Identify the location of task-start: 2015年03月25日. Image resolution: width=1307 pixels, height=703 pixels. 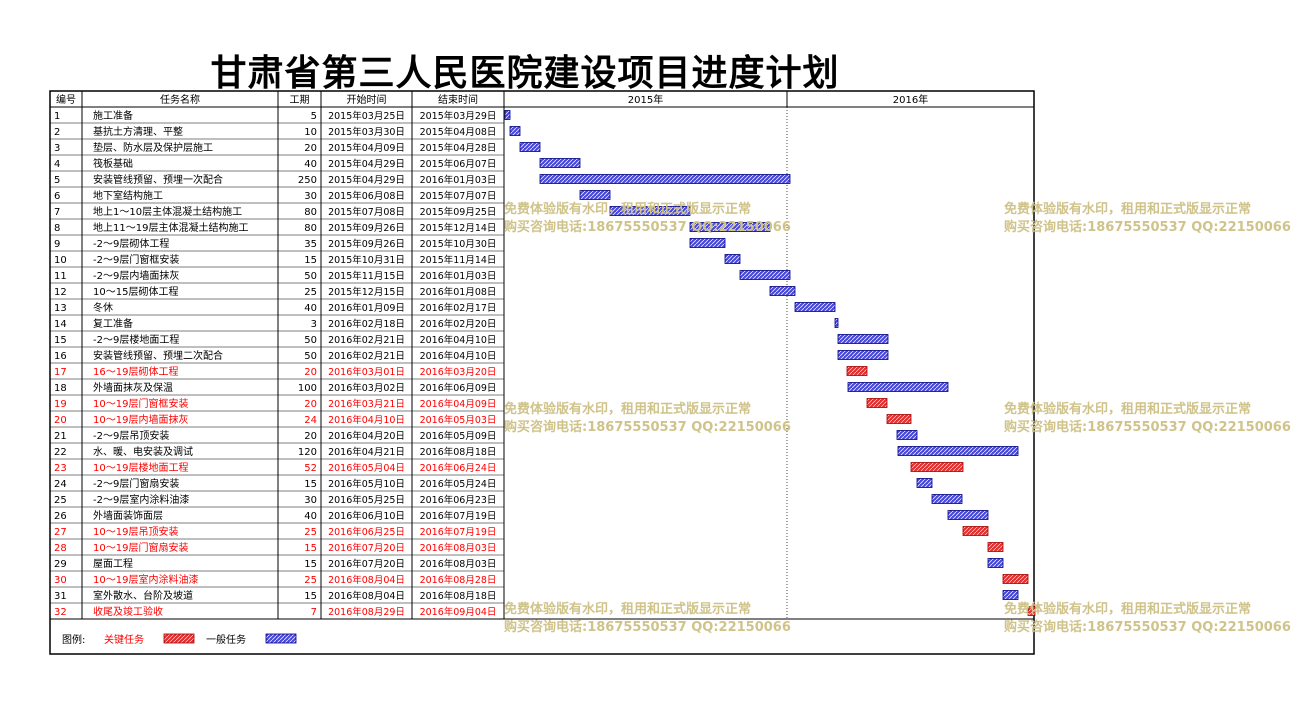
(366, 116).